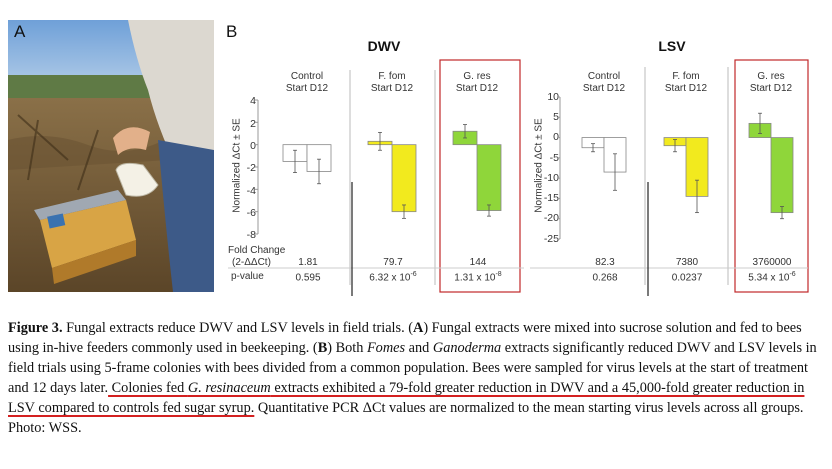  I want to click on lsv-ytick: -25, so click(551, 239).